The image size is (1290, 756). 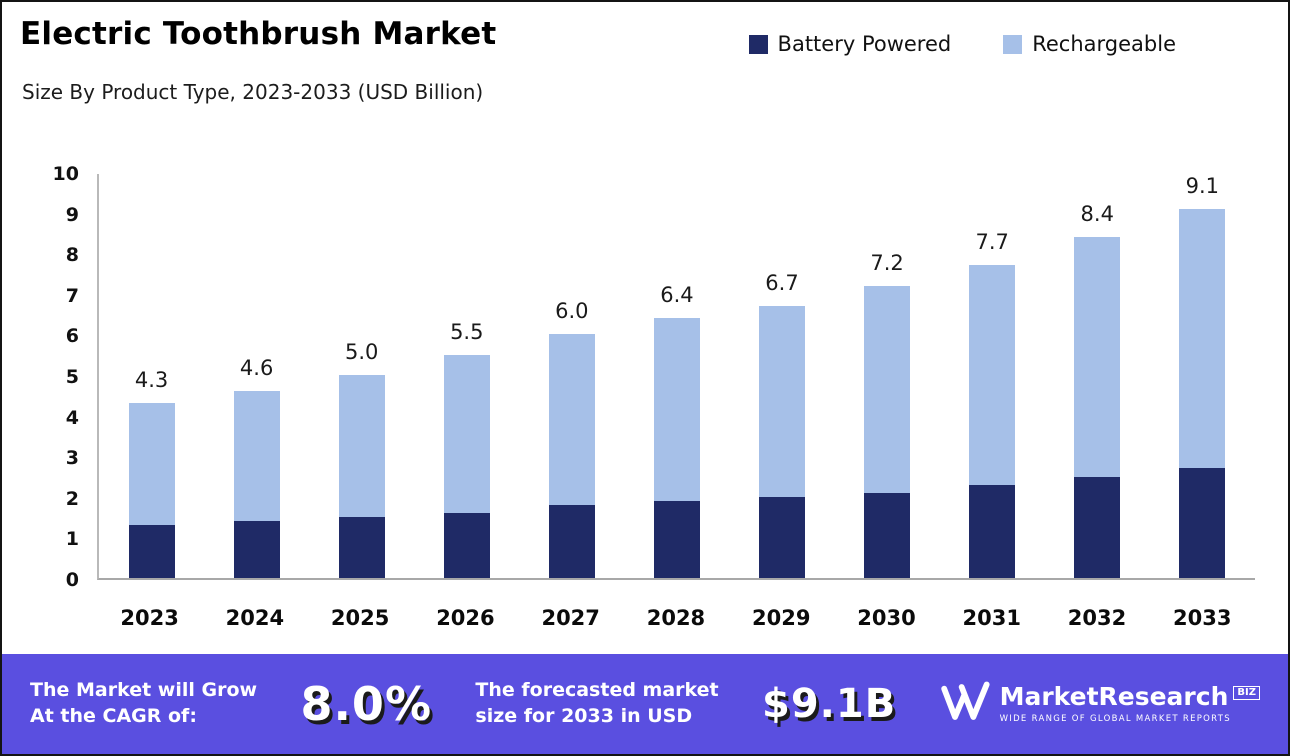 I want to click on legend-item-rechargeable: Rechargeable, so click(x=1089, y=44).